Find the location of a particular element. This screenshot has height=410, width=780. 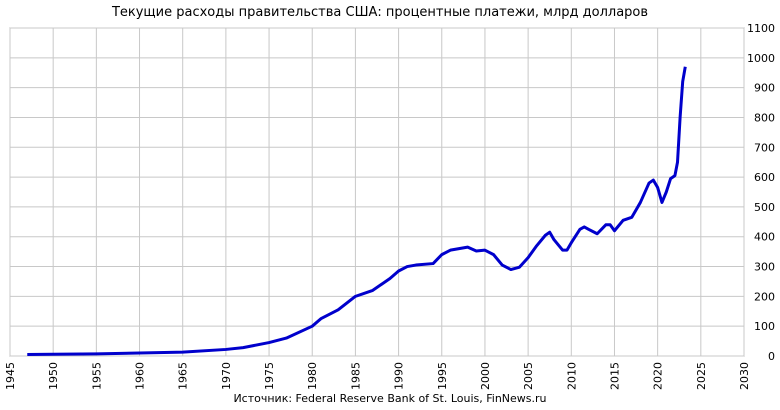

x-tick-label: 1965 is located at coordinates (183, 376).